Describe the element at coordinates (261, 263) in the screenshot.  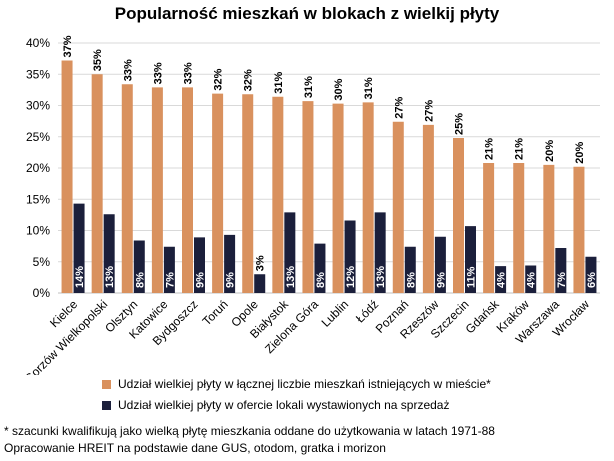
I see `data-label-offers: 3%` at that location.